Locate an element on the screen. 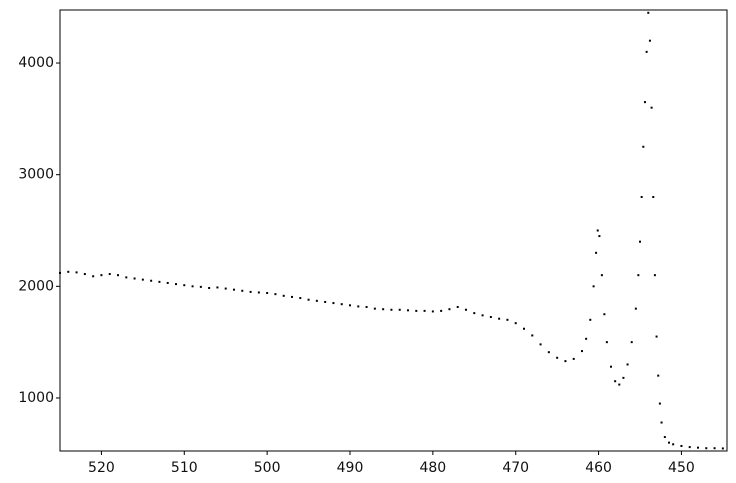 The width and height of the screenshot is (736, 483). x-tick-label: 450 is located at coordinates (681, 468).